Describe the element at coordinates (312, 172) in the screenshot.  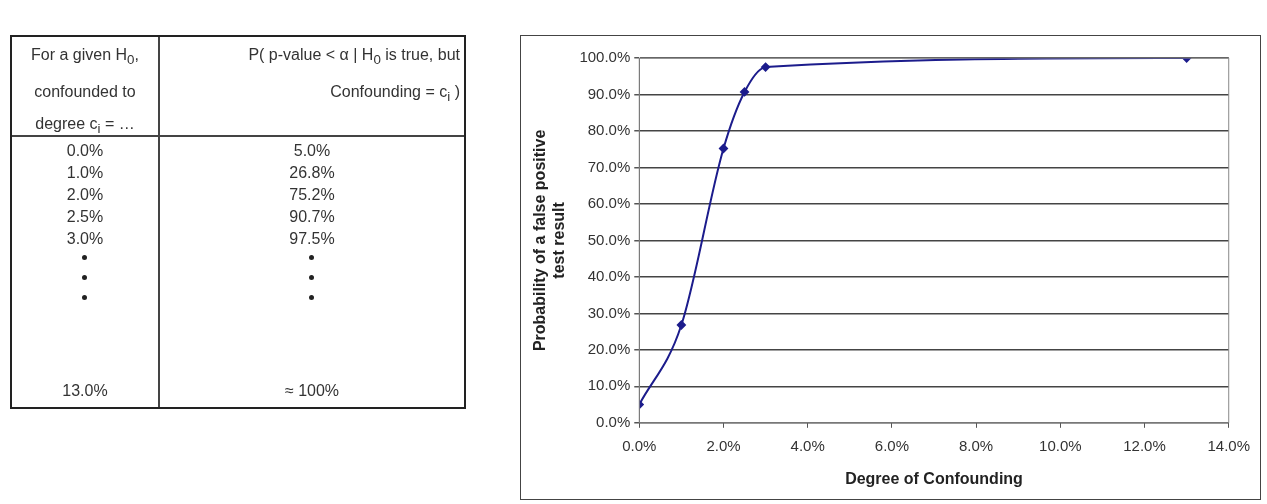
I see `text: 26.8%` at that location.